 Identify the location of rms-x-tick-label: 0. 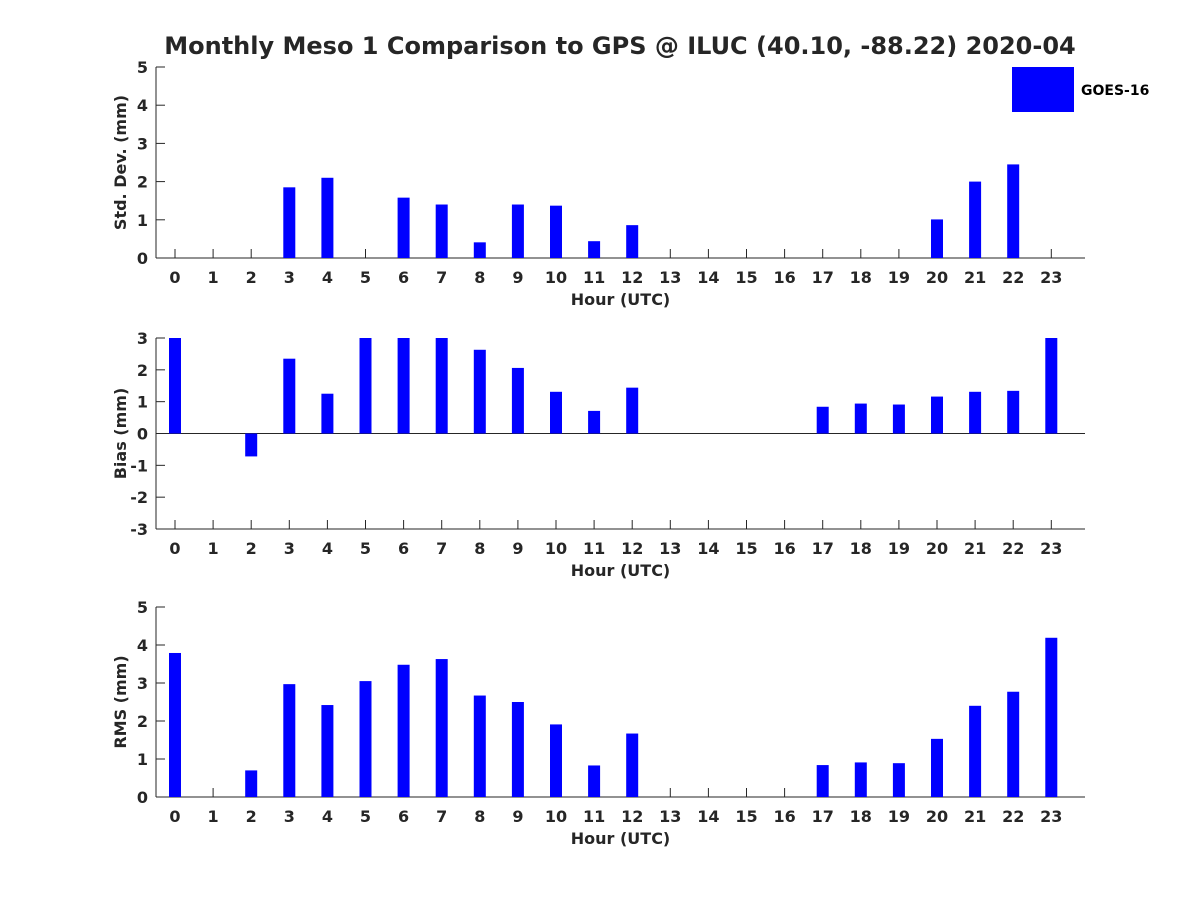
(174, 816).